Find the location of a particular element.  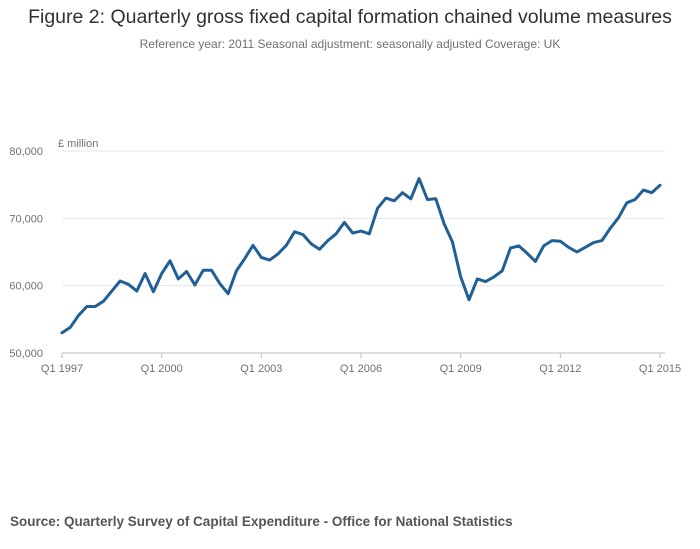

y-tick-label: 50,000 is located at coordinates (26, 354).